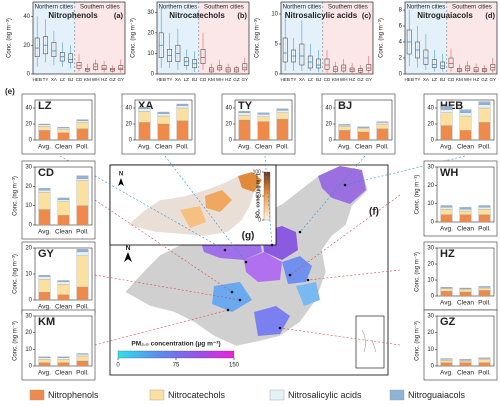  I want to click on panel-title: WH, so click(449, 173).